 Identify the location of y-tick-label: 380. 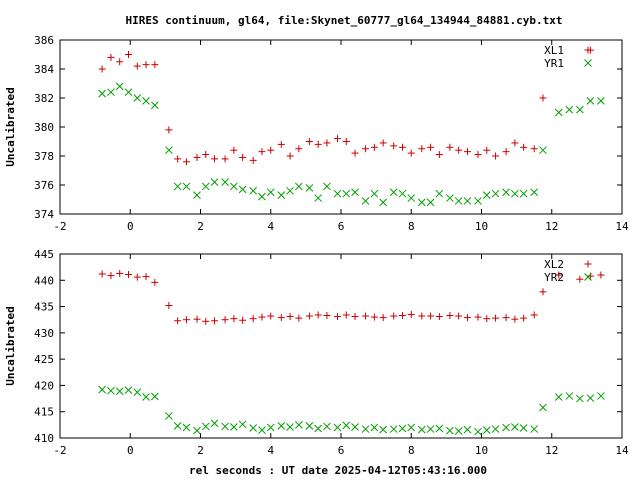
(44, 127).